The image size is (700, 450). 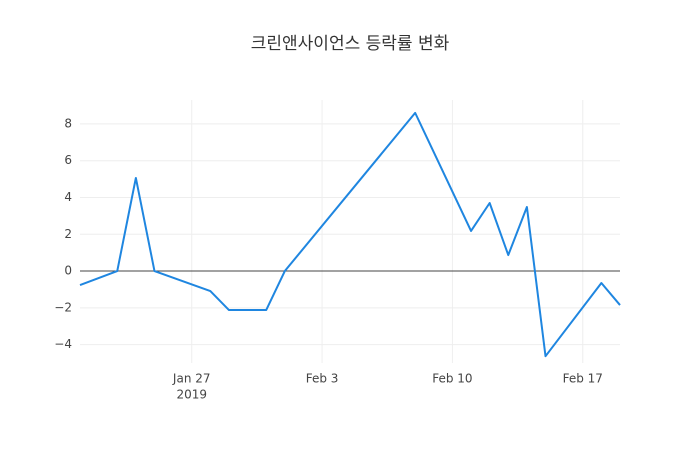 I want to click on y-tick-label: −4, so click(x=63, y=344).